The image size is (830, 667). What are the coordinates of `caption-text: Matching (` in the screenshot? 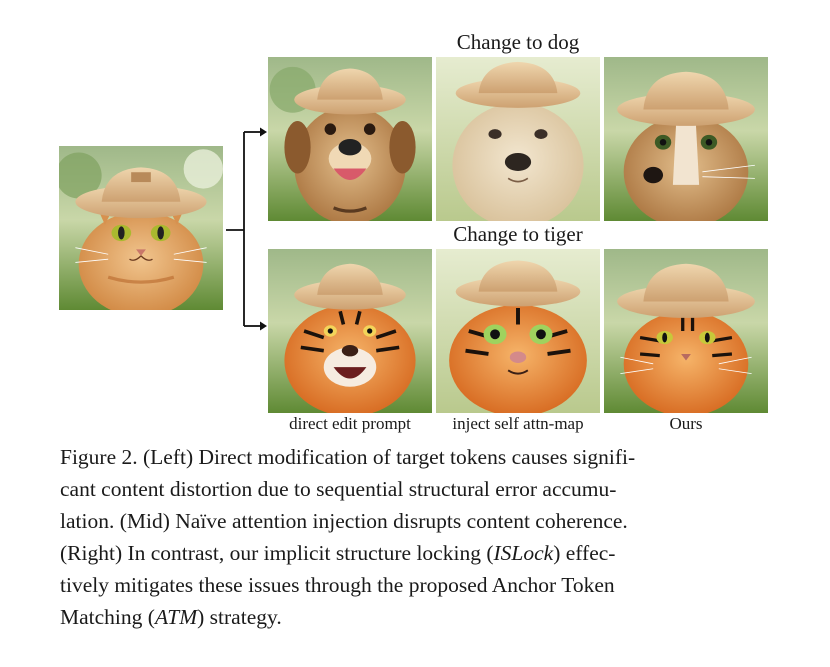 It's located at (107, 617).